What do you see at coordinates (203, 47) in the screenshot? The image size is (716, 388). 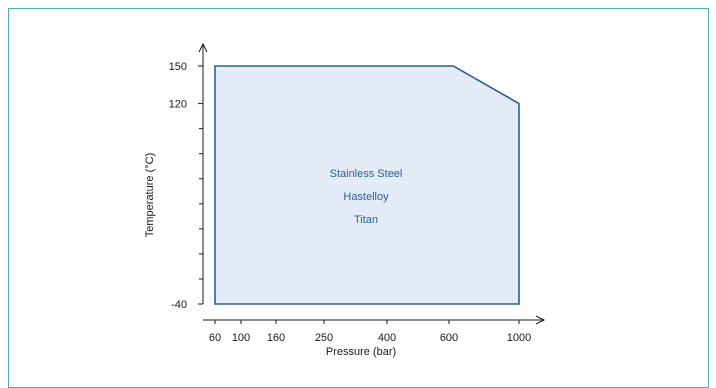 I see `y-axis-arrow-icon` at bounding box center [203, 47].